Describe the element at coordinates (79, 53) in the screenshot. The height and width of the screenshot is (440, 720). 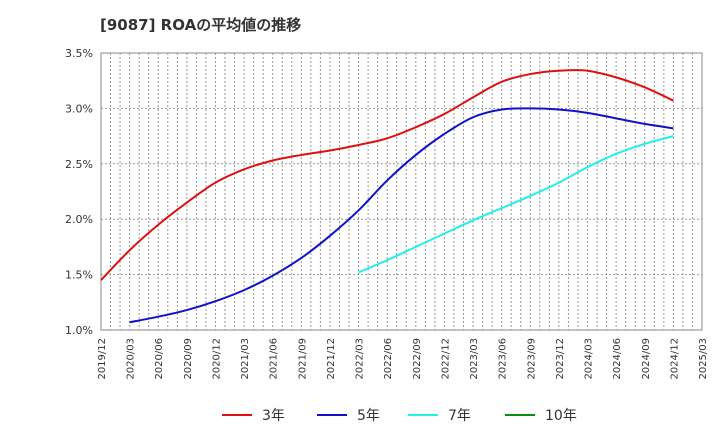
I see `y-tick-label: 3.5%` at that location.